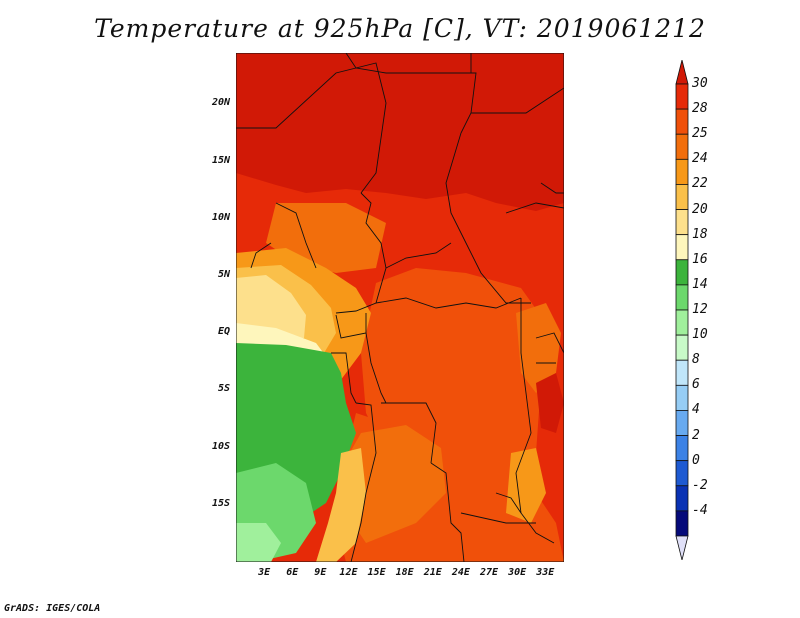  Describe the element at coordinates (700, 184) in the screenshot. I see `colorbar-label: 22` at that location.